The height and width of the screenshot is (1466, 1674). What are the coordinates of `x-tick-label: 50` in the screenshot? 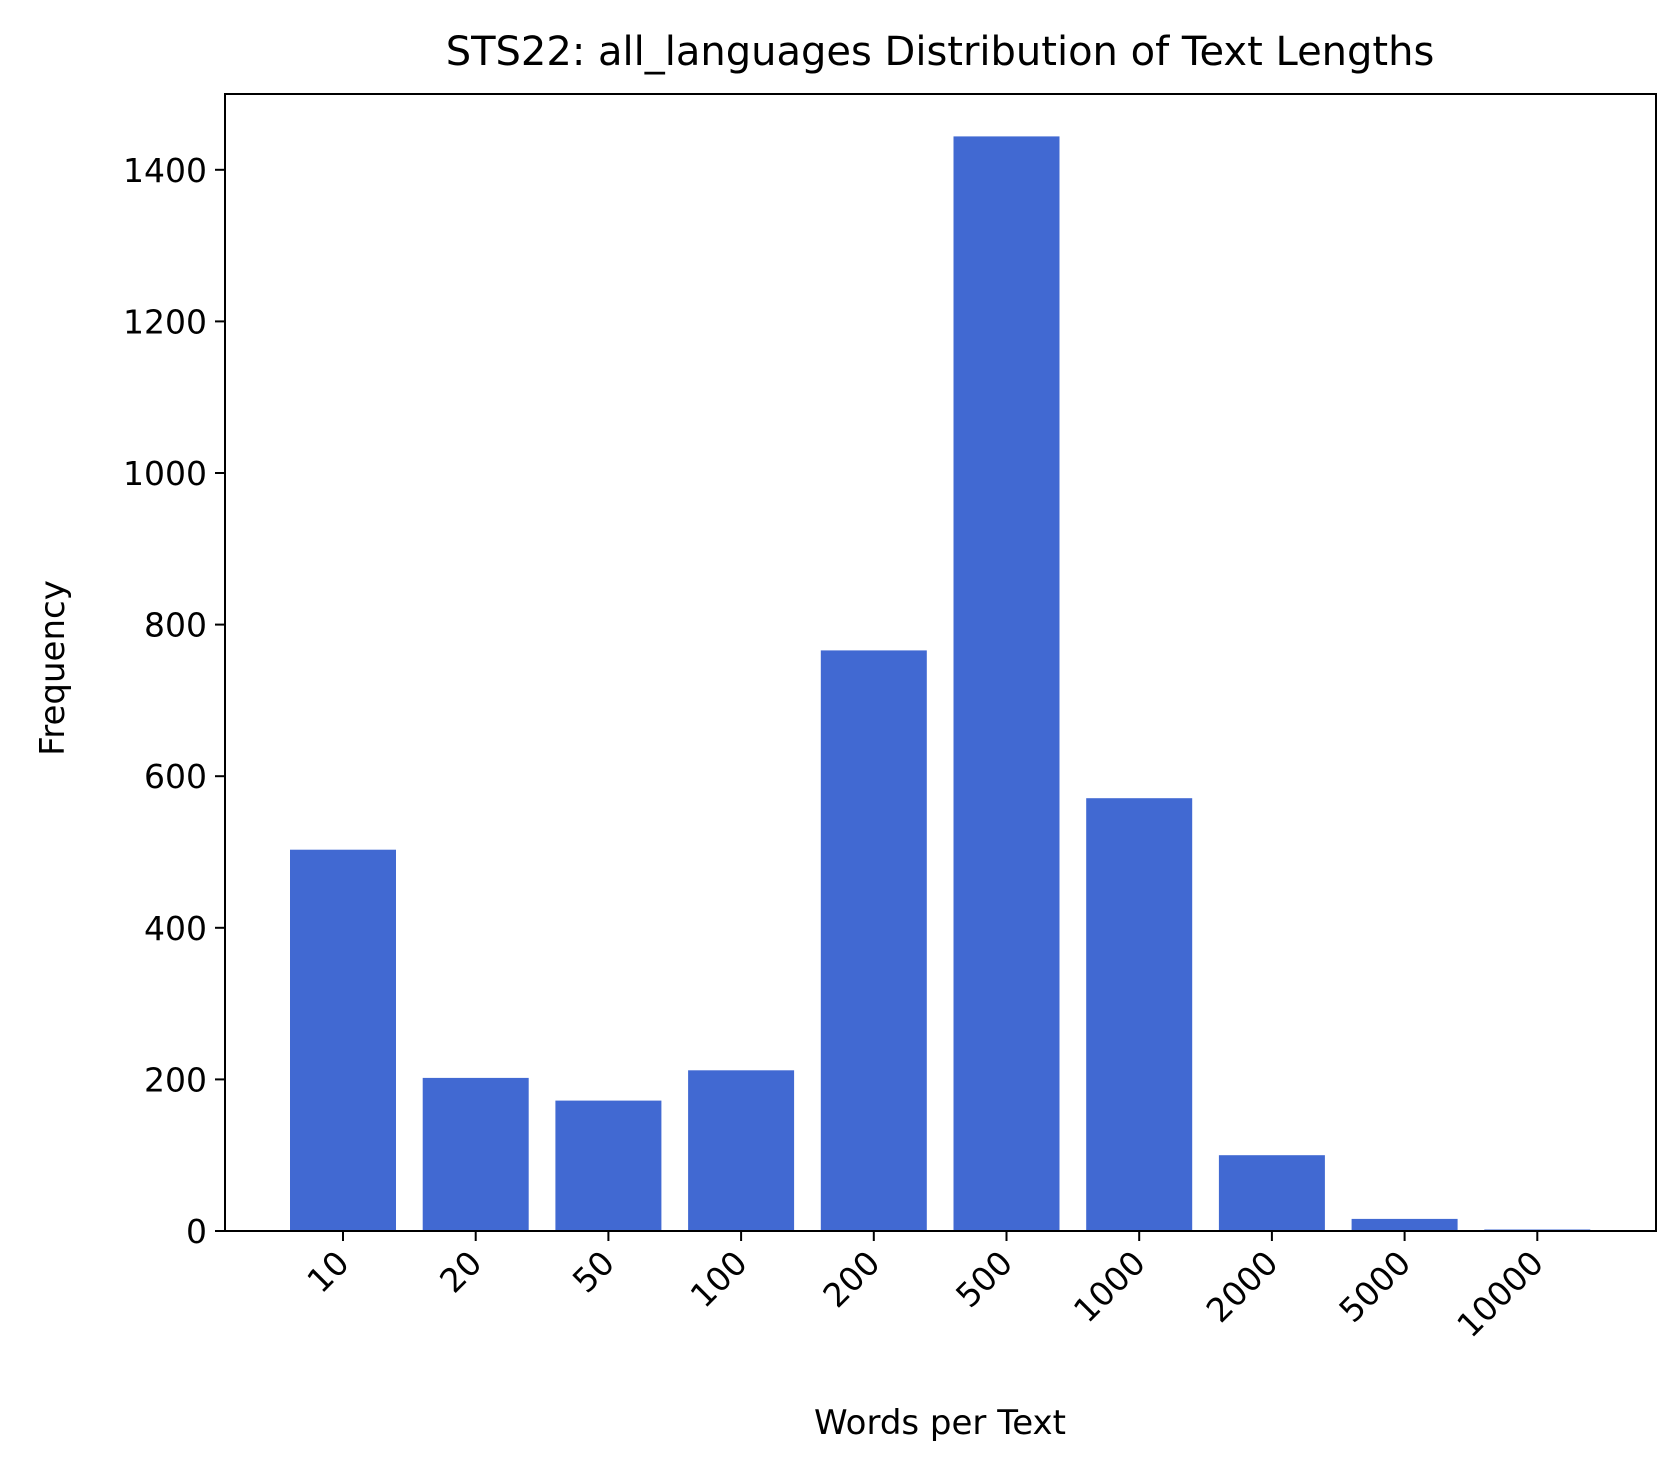 It's located at (593, 1271).